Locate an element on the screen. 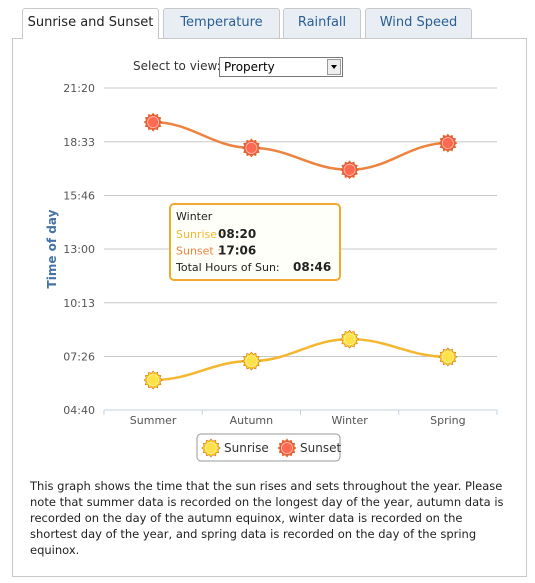 This screenshot has height=583, width=535. tooltip-value: 08:46 is located at coordinates (312, 267).